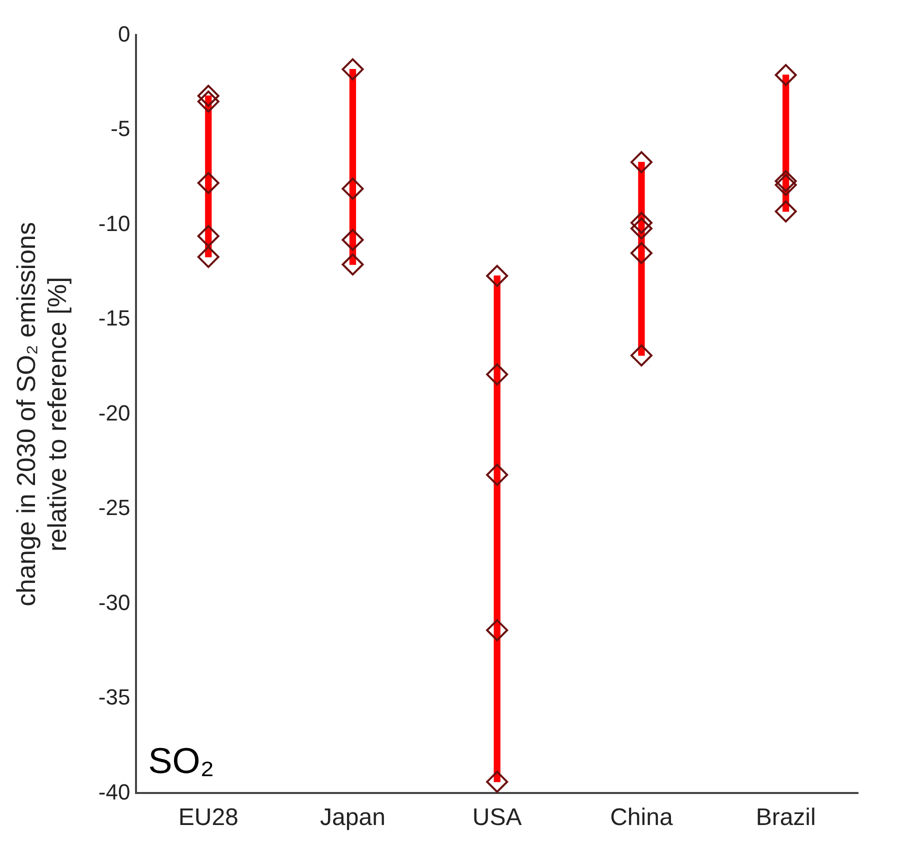 The image size is (906, 845). Describe the element at coordinates (120, 129) in the screenshot. I see `y-tick-label: -5` at that location.